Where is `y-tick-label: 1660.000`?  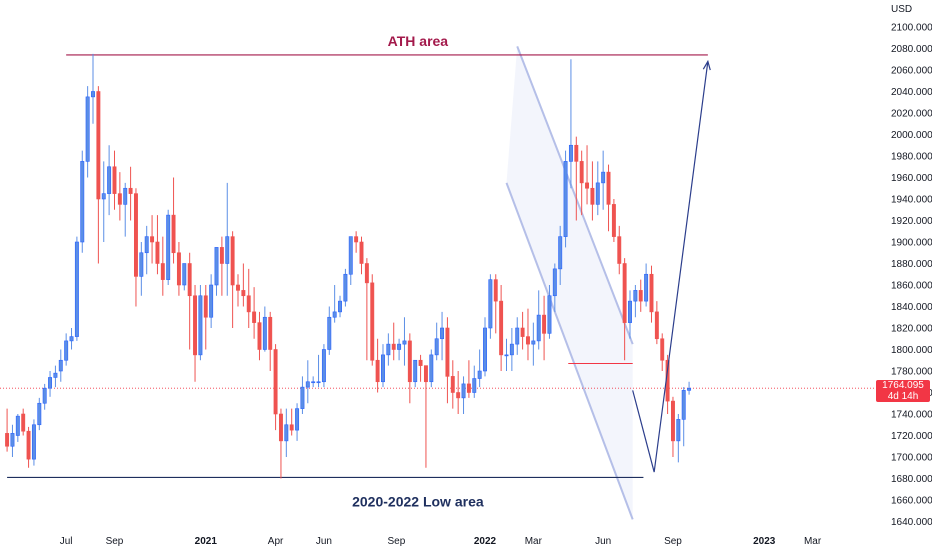
y-tick-label: 1660.000 is located at coordinates (911, 501).